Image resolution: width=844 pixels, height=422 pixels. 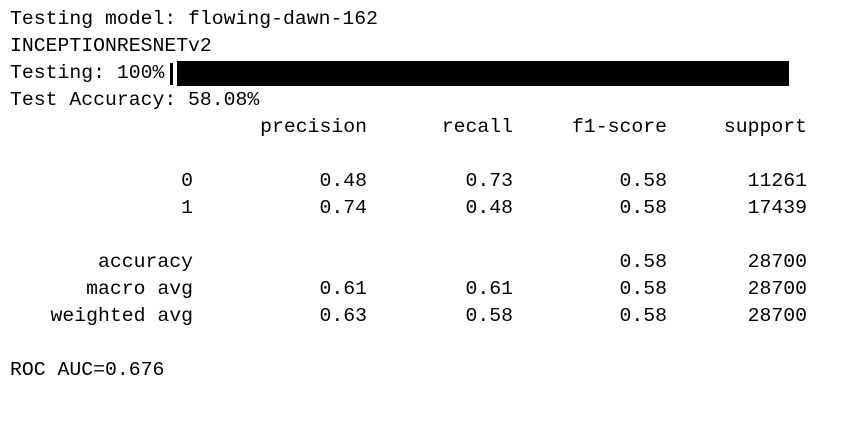 I want to click on table-row: macro avg 0.61 0.61 0.58 28700, so click(x=427, y=289).